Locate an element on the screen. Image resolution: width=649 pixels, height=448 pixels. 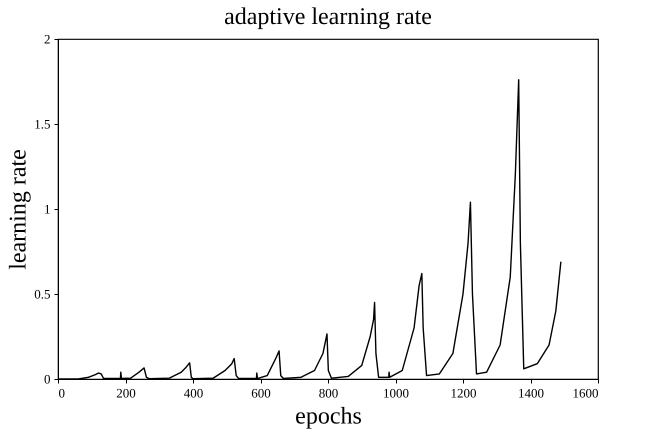
y-tick-label: 0.5 is located at coordinates (42, 294).